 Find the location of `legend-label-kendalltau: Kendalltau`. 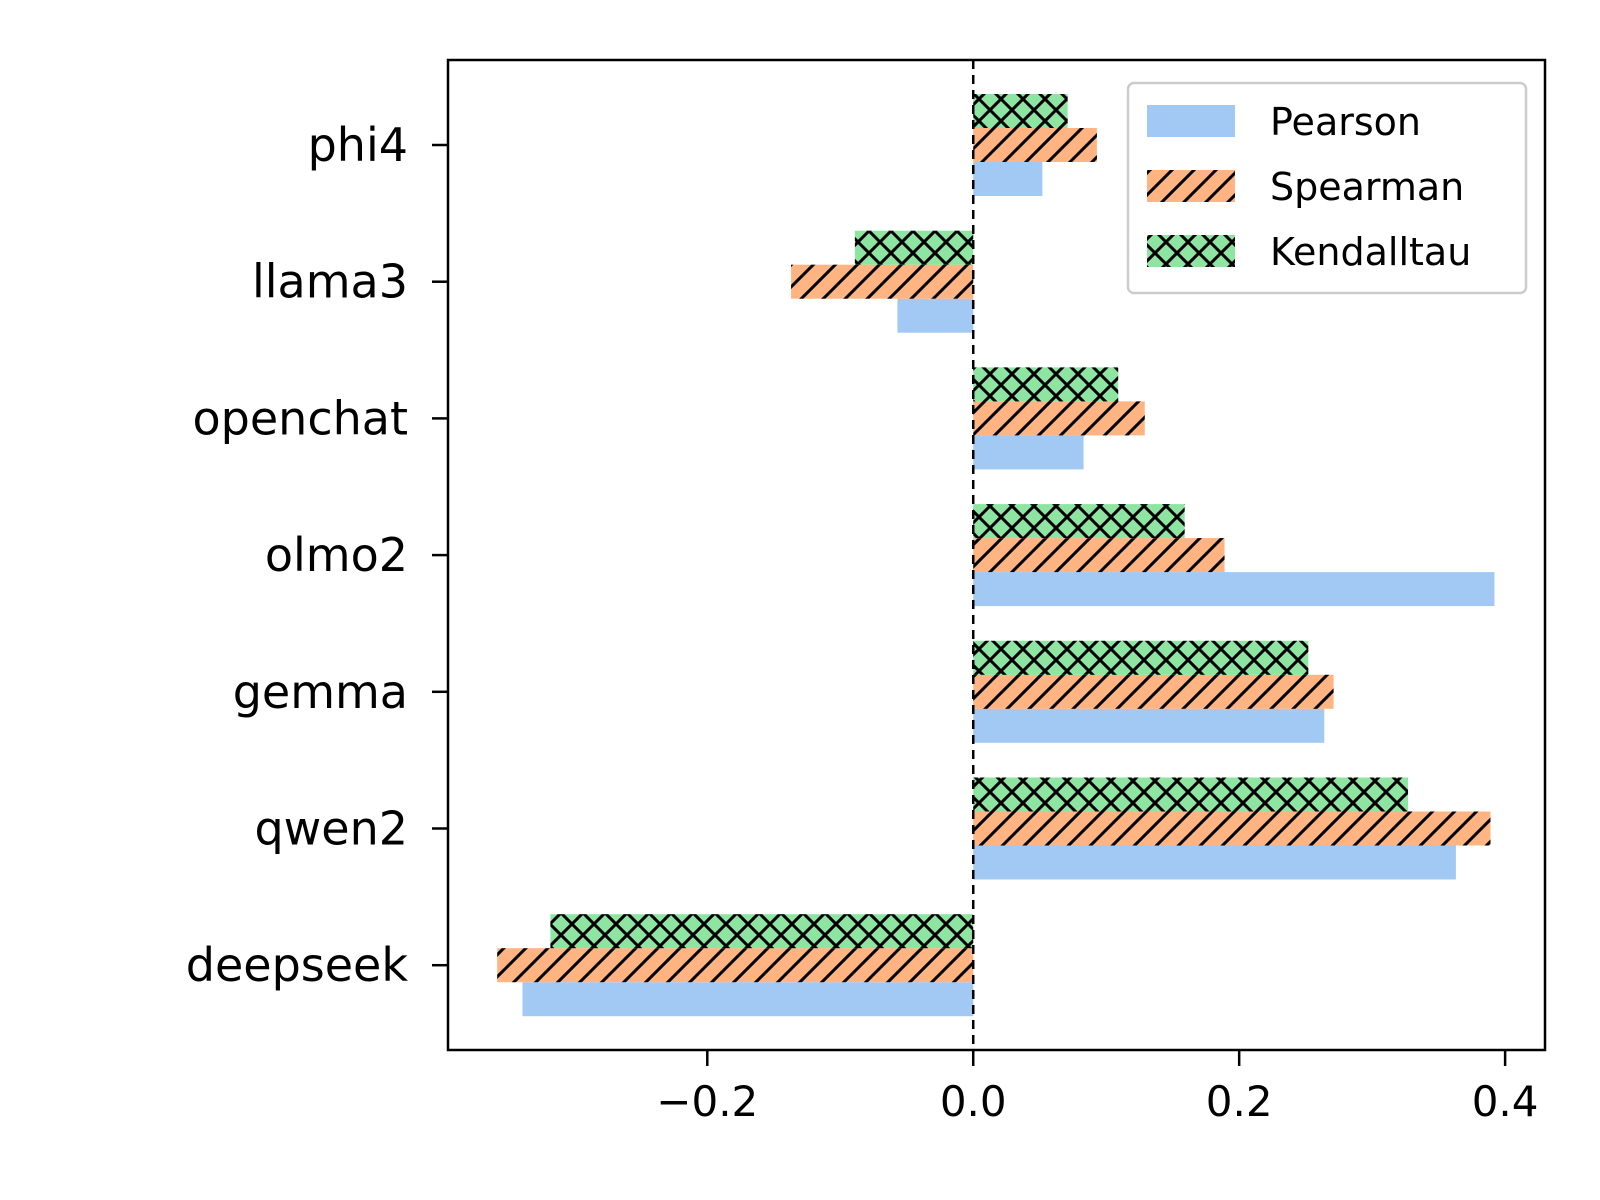

legend-label-kendalltau: Kendalltau is located at coordinates (1370, 252).